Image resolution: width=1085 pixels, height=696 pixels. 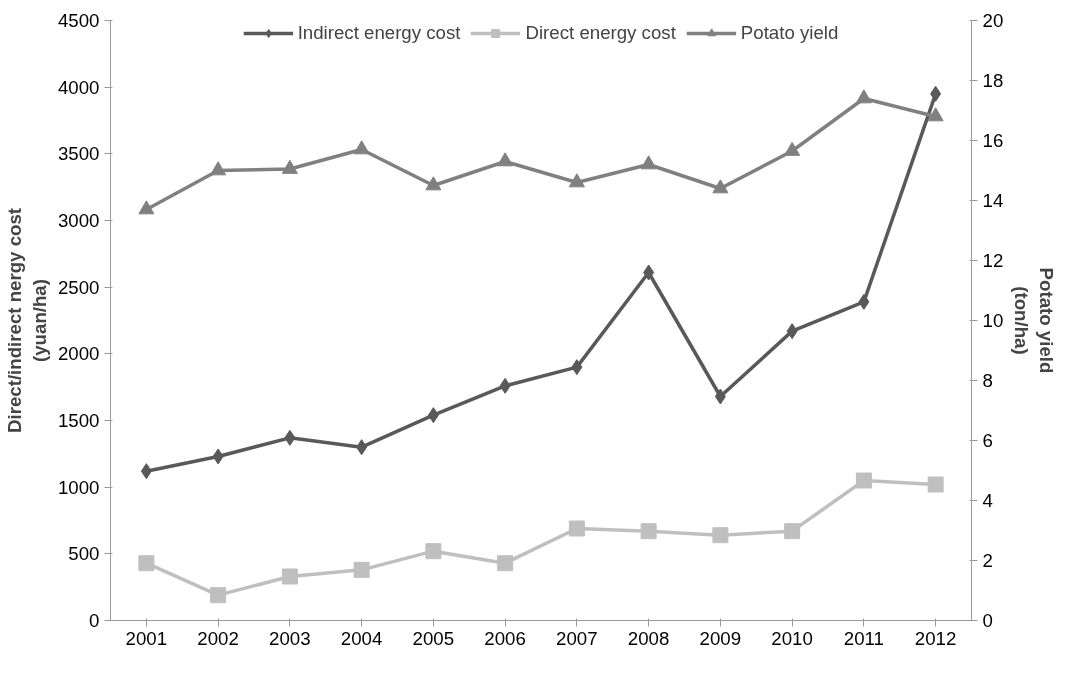 I want to click on y2-tick-label: 14, so click(x=993, y=200).